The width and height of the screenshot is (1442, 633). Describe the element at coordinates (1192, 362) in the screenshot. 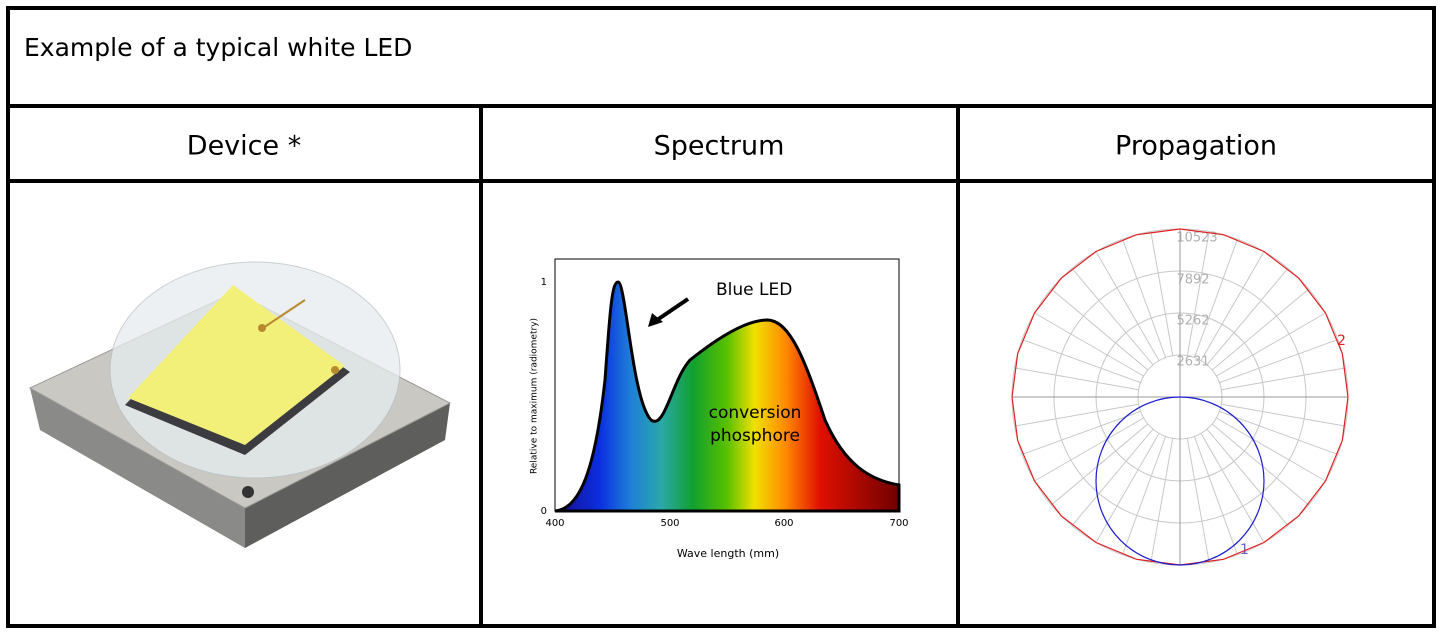

I see `ring-label: 2631` at that location.